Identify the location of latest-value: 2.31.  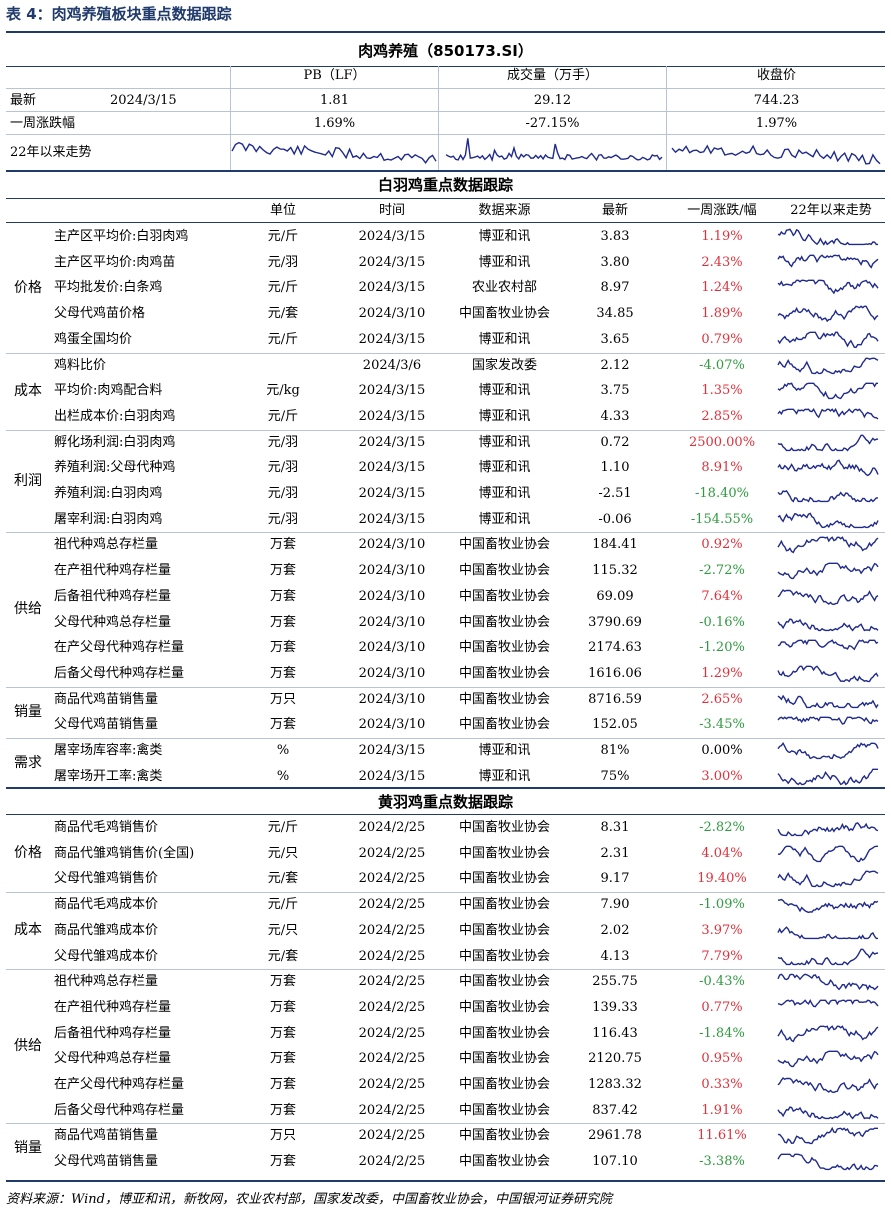
(615, 853).